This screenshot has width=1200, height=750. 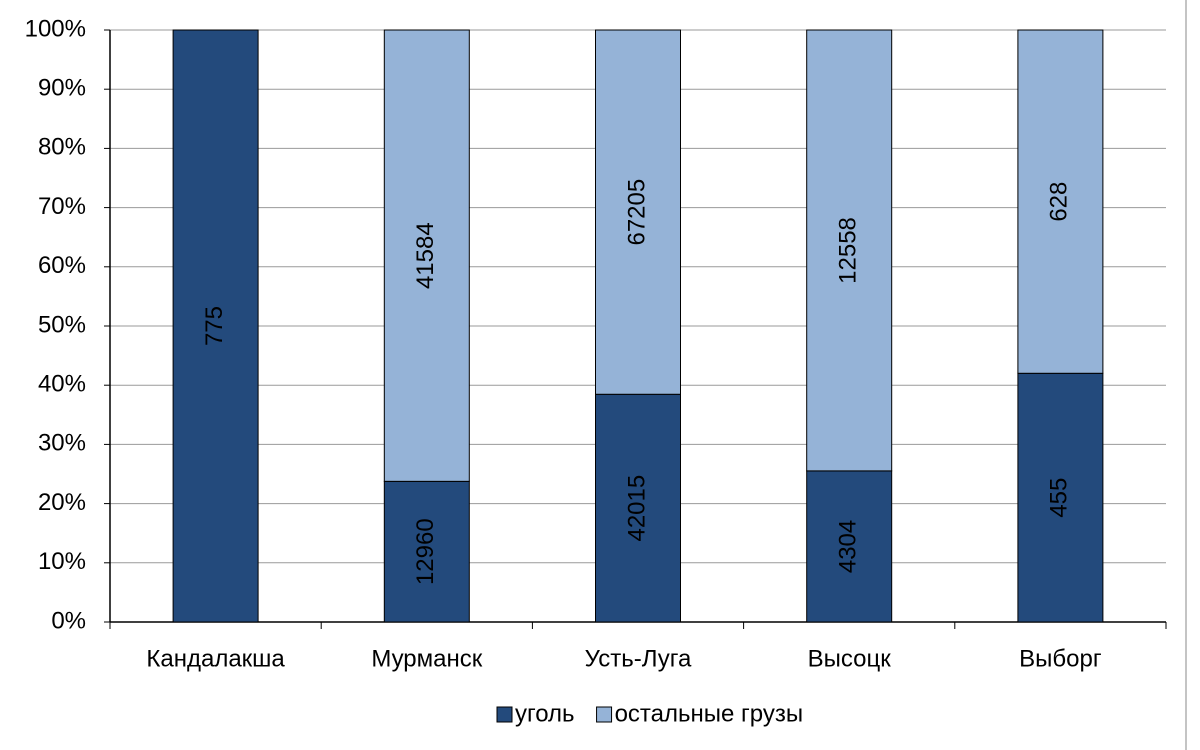 What do you see at coordinates (68, 620) in the screenshot?
I see `y-tick-label: 0%` at bounding box center [68, 620].